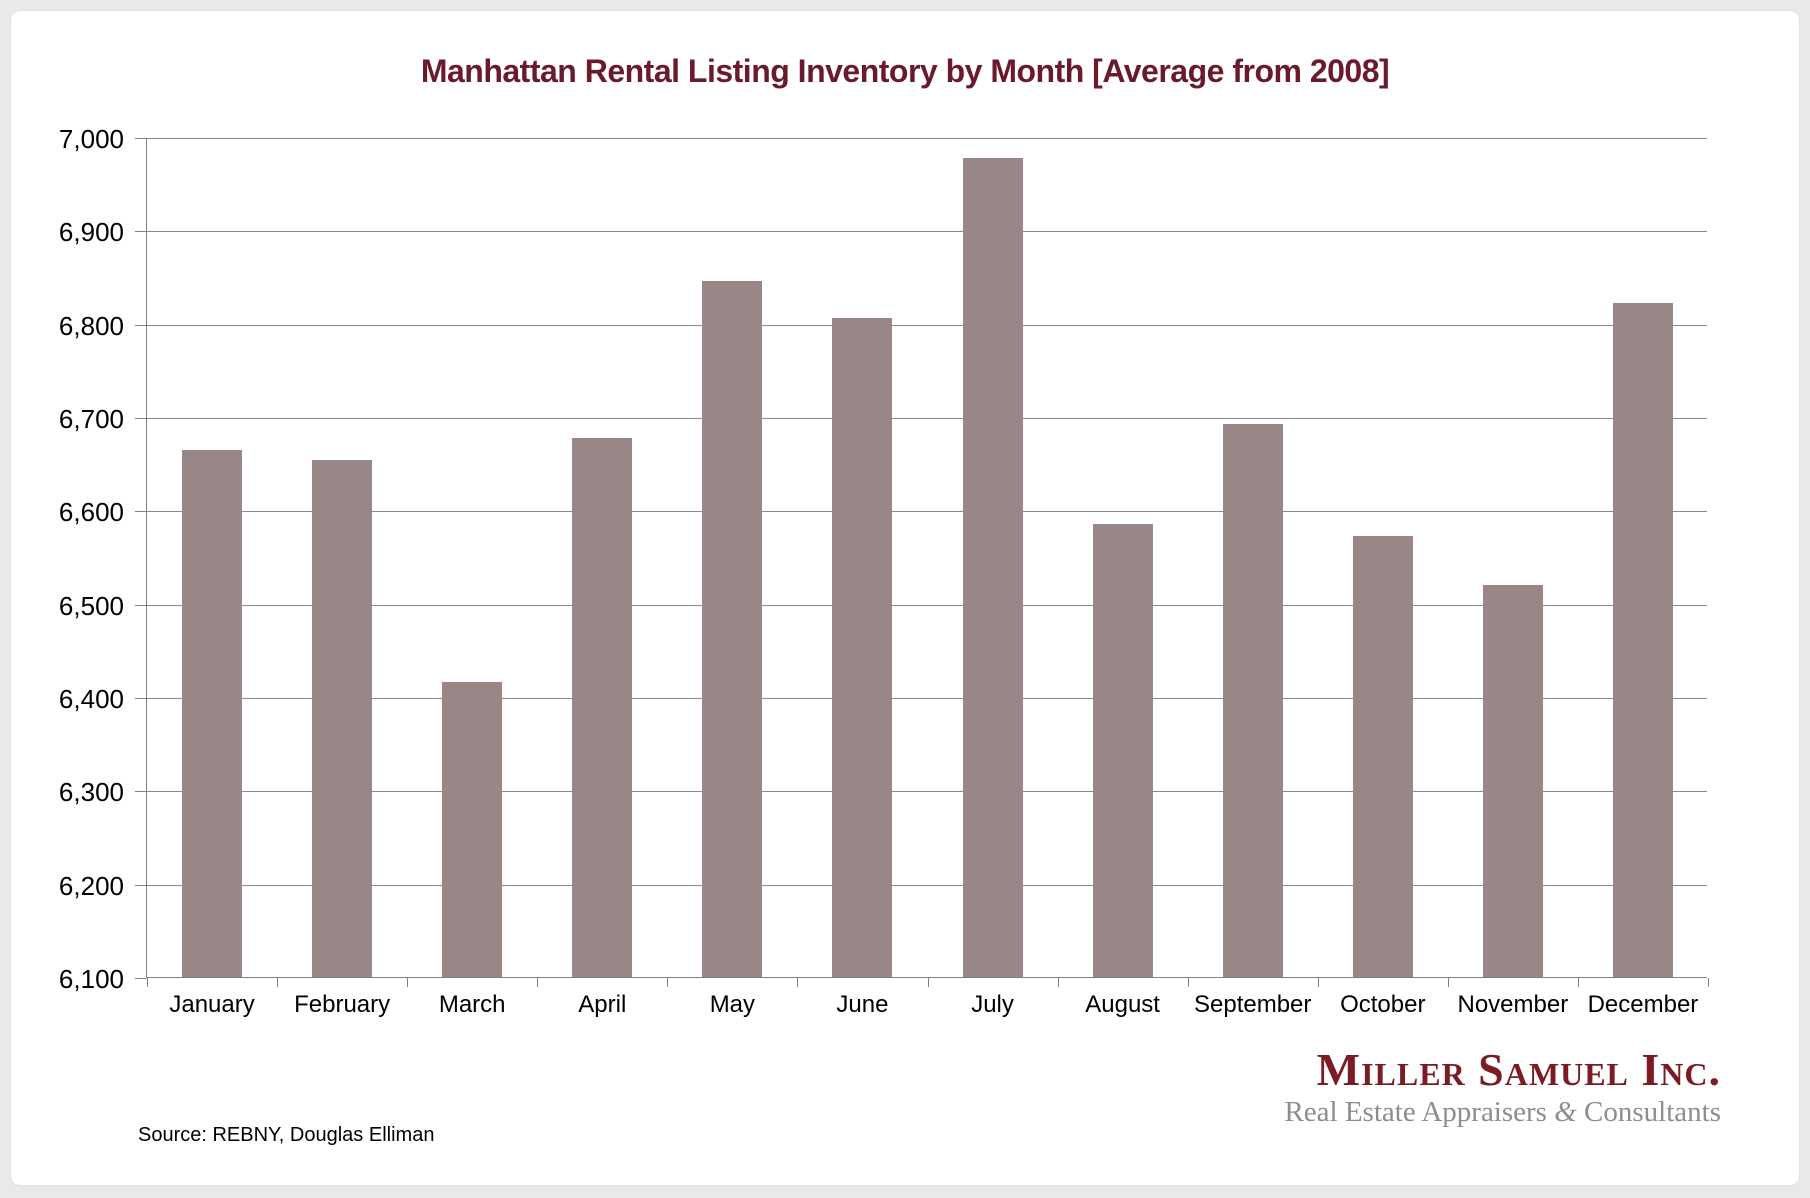 The image size is (1810, 1198). What do you see at coordinates (91, 605) in the screenshot?
I see `y-axis-label-6,500: 6,500` at bounding box center [91, 605].